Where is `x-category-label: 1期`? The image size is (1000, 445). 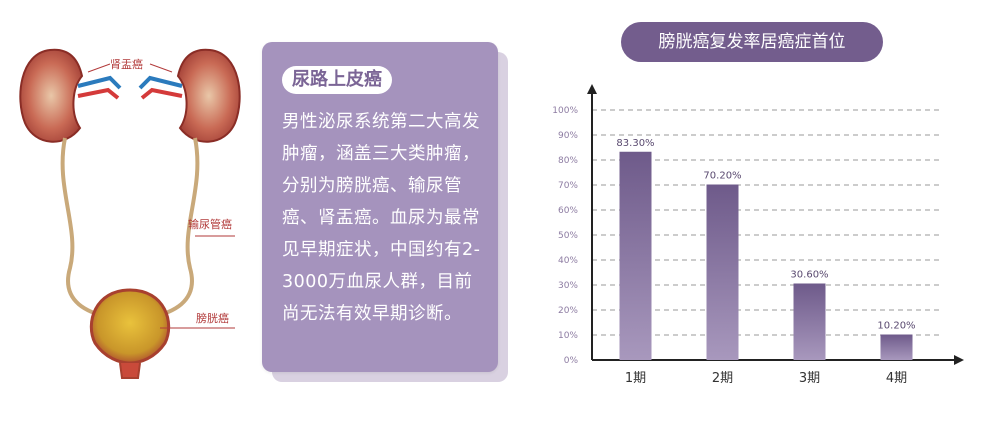
x-category-label: 1期 is located at coordinates (635, 378).